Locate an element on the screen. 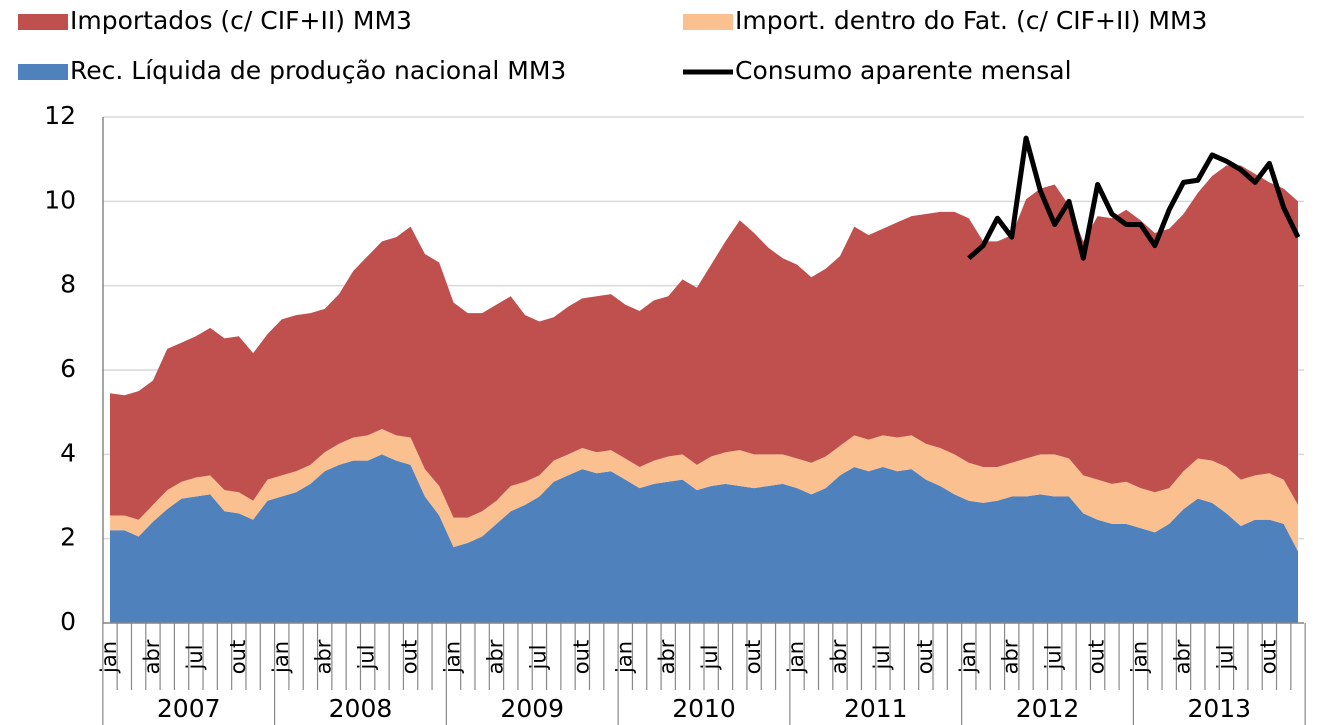 The width and height of the screenshot is (1321, 725). year-label: 2012 is located at coordinates (1048, 708).